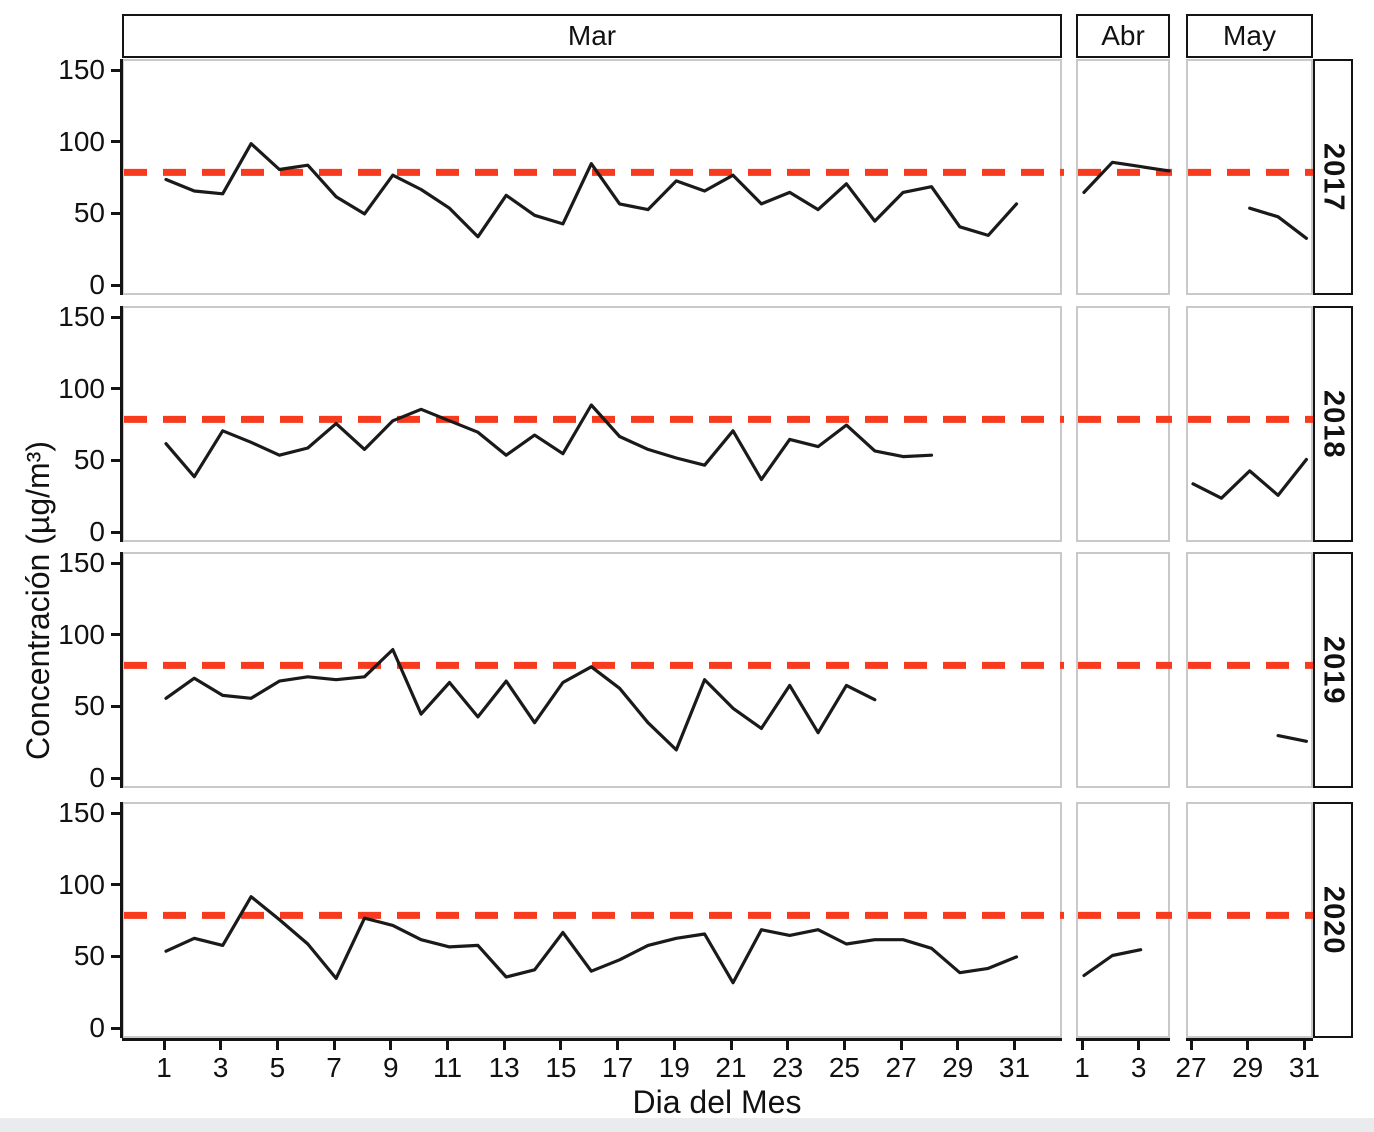 This screenshot has width=1374, height=1132. Describe the element at coordinates (844, 1067) in the screenshot. I see `x-tick-label: 25` at that location.